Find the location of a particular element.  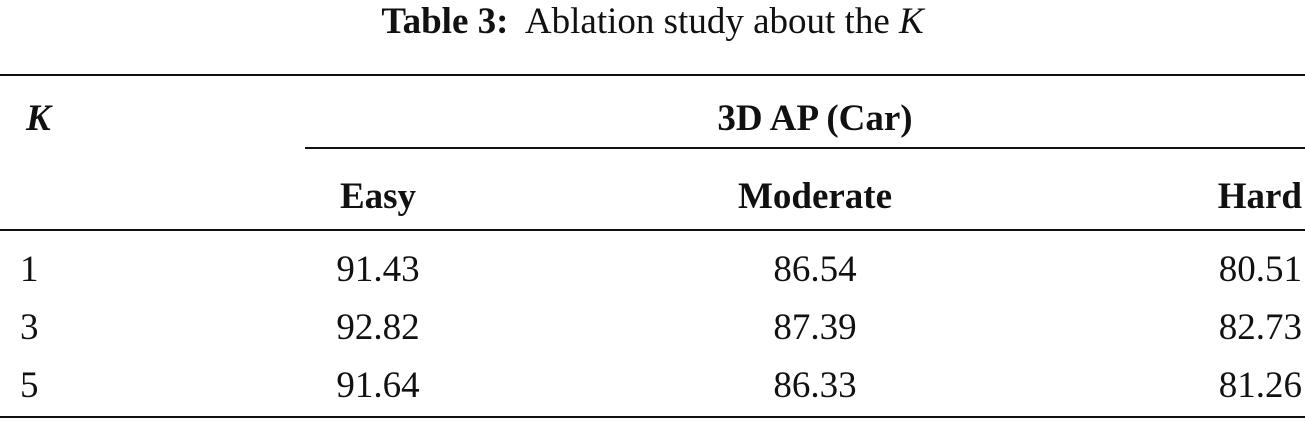

bottom-rule is located at coordinates (652, 417).